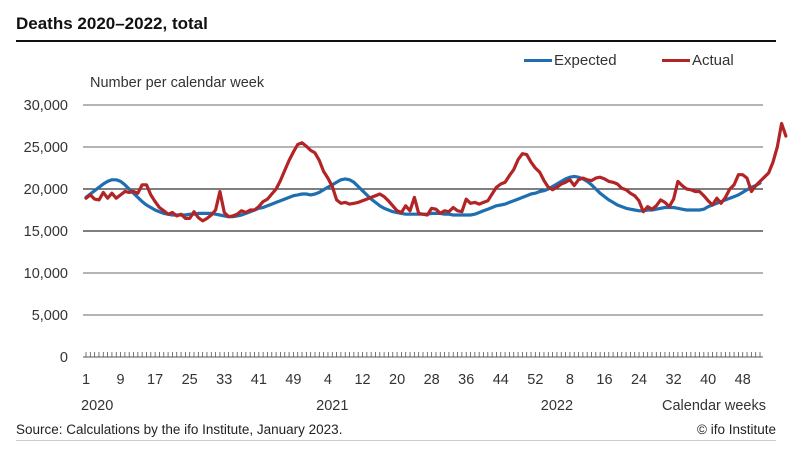 The width and height of the screenshot is (800, 451). I want to click on legend-label-expected: Expected, so click(585, 60).